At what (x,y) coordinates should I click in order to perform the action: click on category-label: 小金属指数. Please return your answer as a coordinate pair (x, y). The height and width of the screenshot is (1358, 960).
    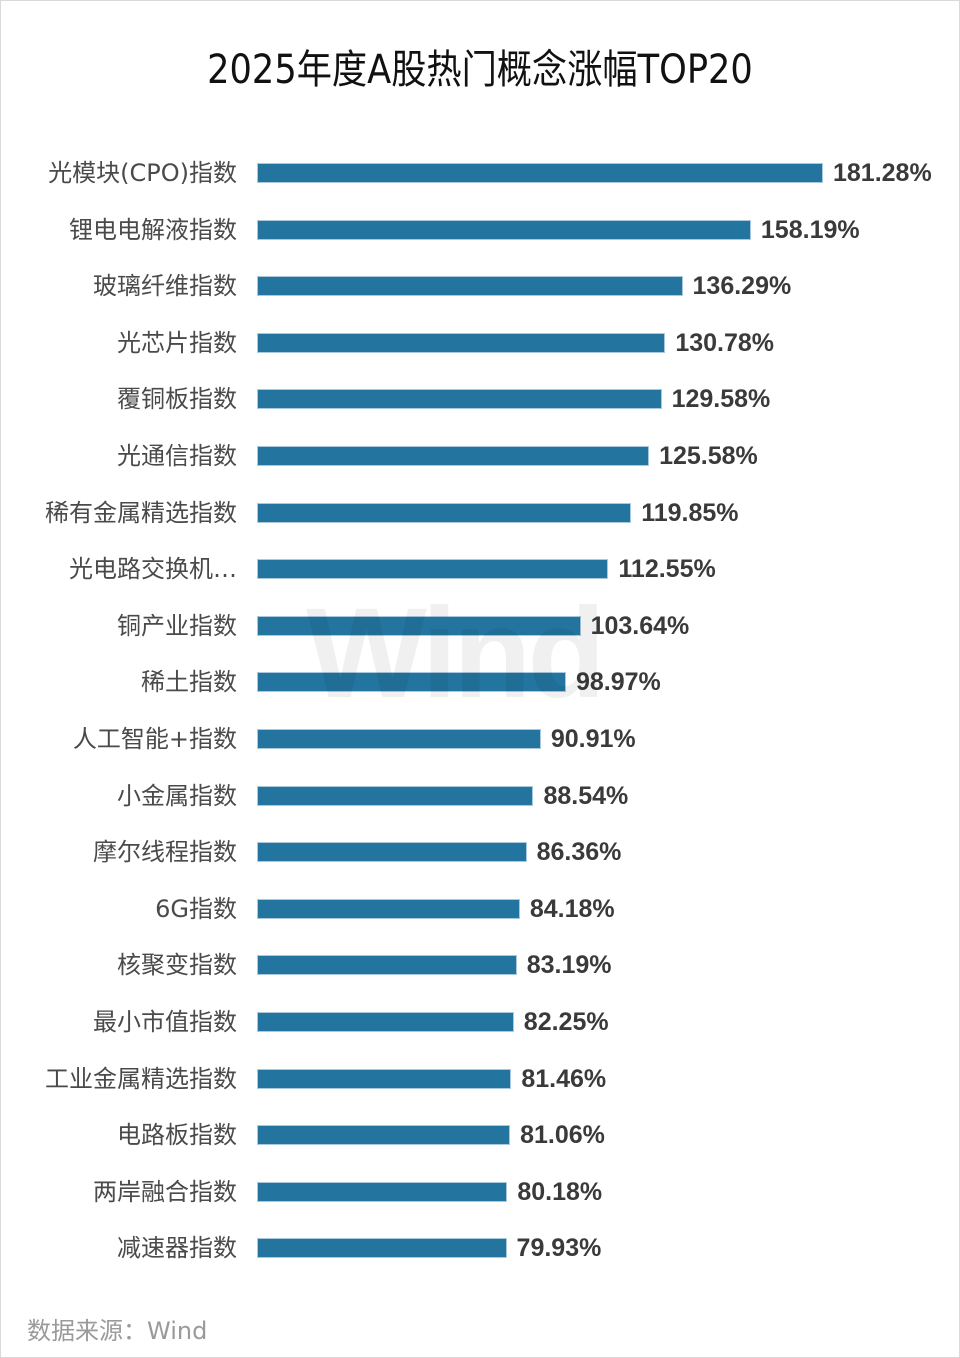
    Looking at the image, I should click on (177, 795).